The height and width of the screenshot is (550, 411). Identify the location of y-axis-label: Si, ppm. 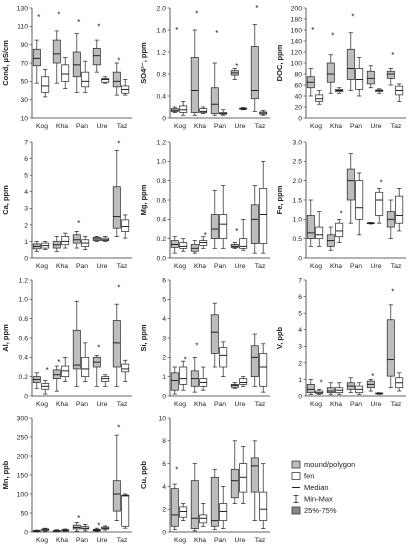
(143, 337).